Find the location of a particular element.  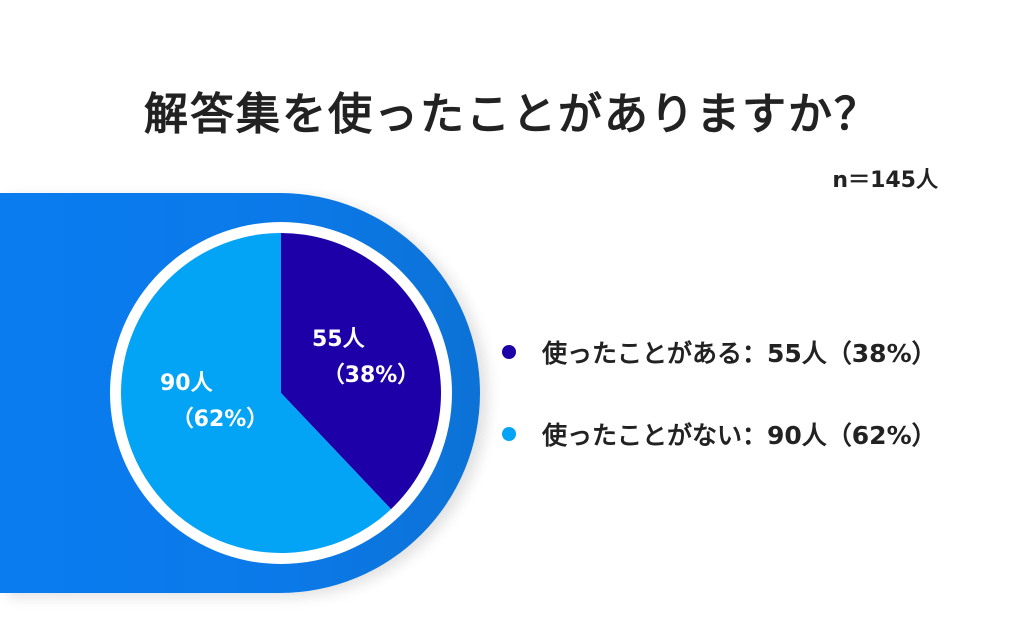

legend-label: 使ったことがない：90人（62%） is located at coordinates (739, 435).